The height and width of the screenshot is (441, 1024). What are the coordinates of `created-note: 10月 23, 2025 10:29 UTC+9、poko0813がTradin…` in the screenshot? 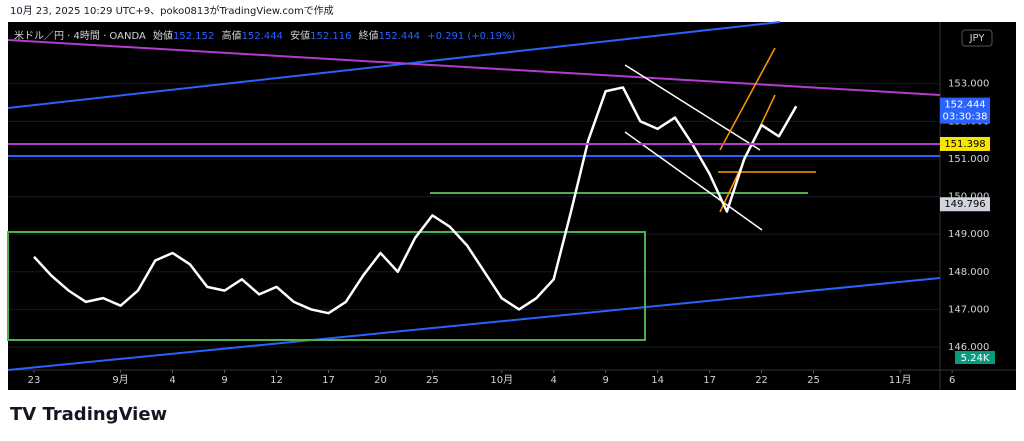 It's located at (172, 10).